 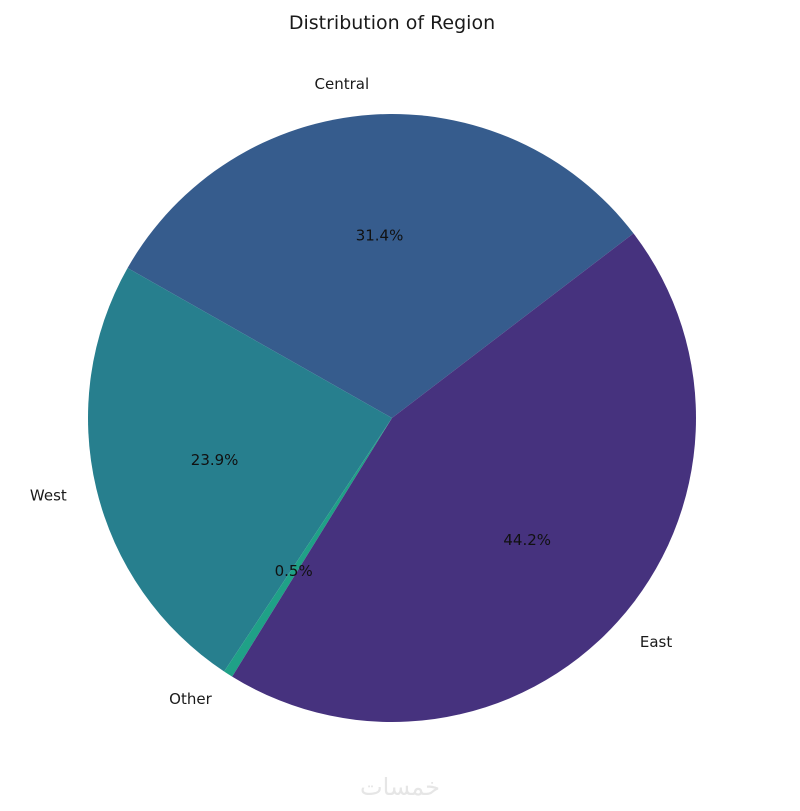 What do you see at coordinates (48, 495) in the screenshot?
I see `slice-label-west: West` at bounding box center [48, 495].